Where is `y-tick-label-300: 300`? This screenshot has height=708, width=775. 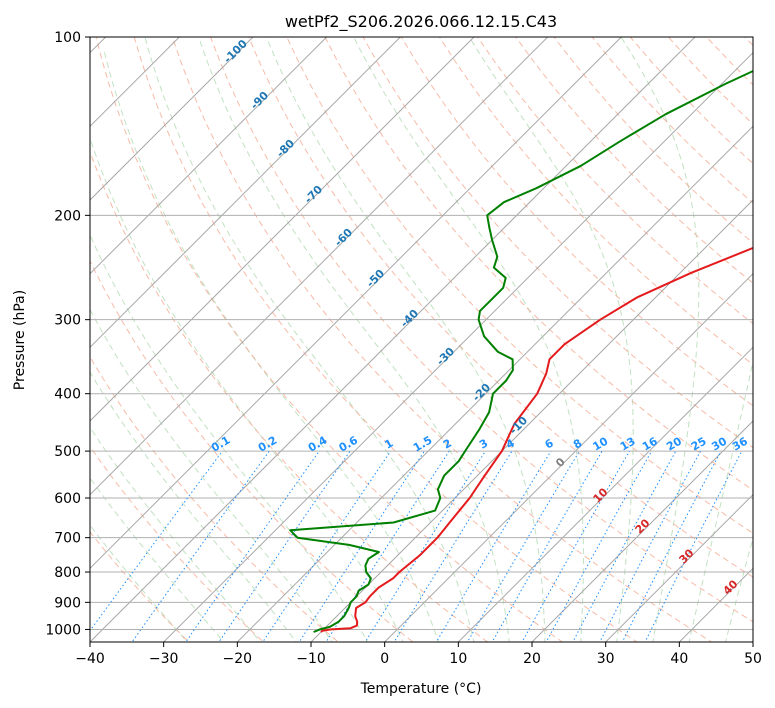
y-tick-label-300: 300 is located at coordinates (67, 321).